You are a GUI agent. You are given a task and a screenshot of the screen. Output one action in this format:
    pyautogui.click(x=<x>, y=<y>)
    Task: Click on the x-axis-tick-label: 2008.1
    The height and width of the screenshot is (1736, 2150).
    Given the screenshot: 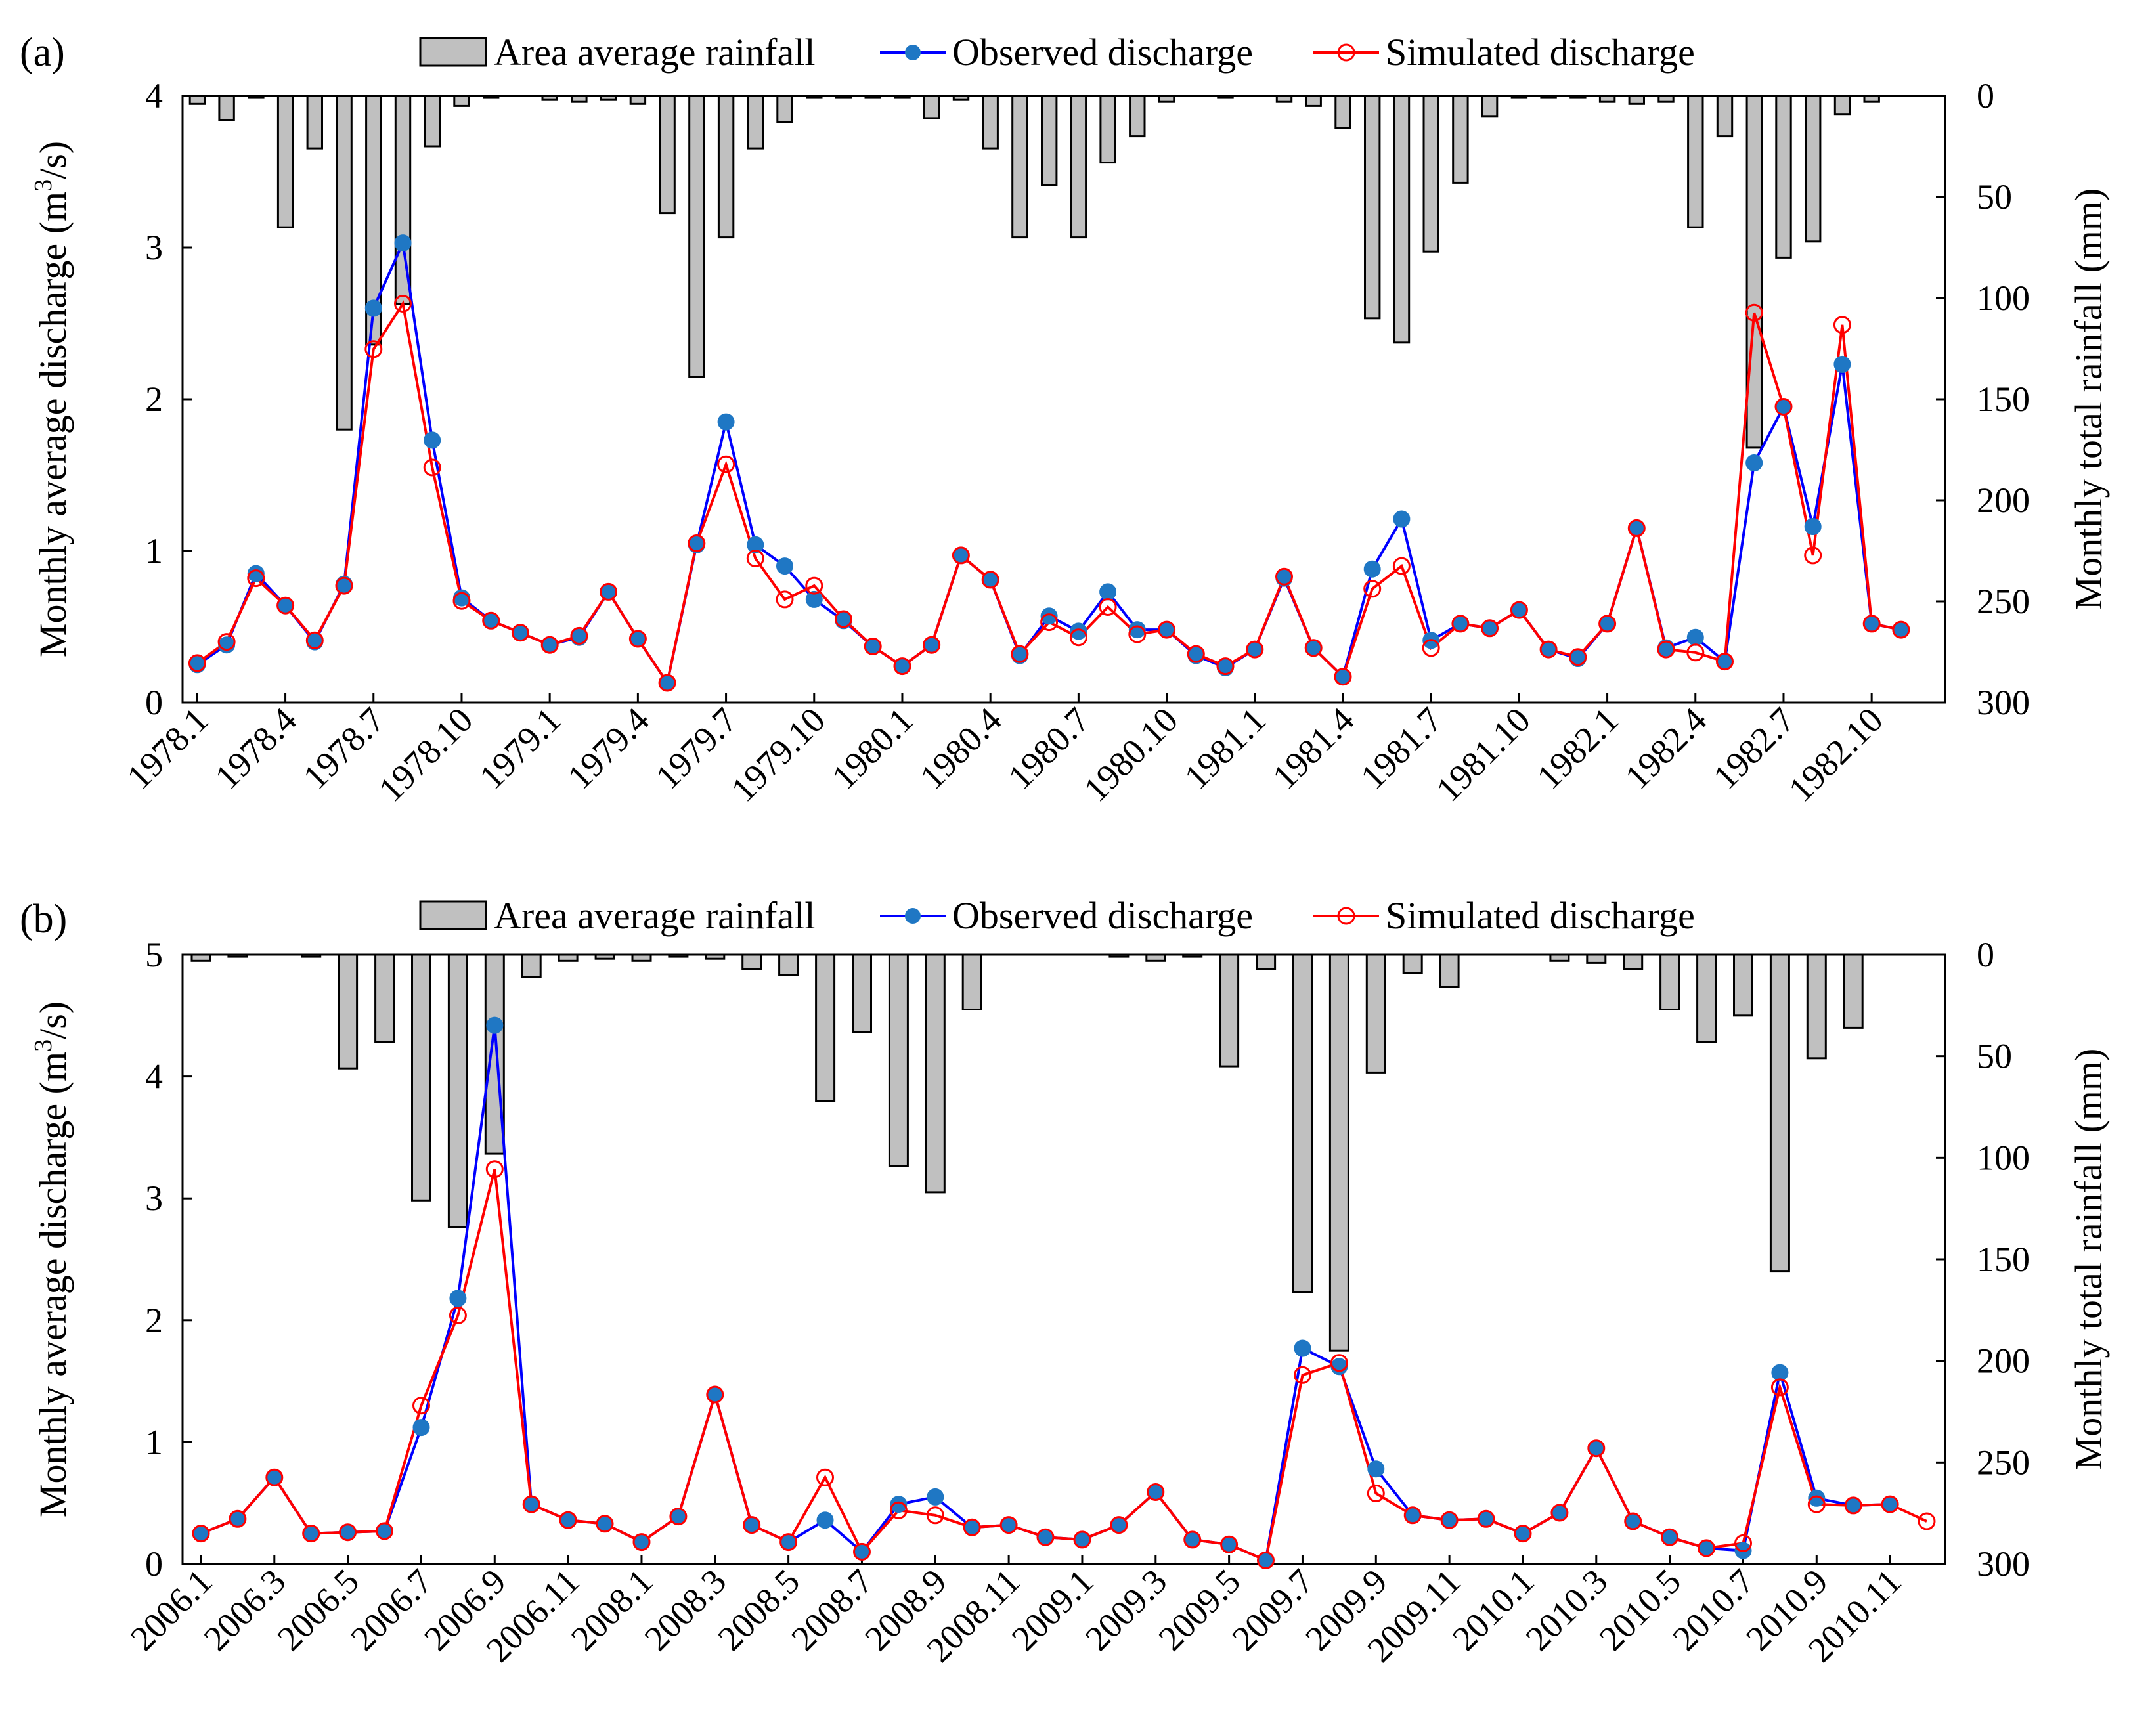 What is the action you would take?
    pyautogui.click(x=611, y=1609)
    